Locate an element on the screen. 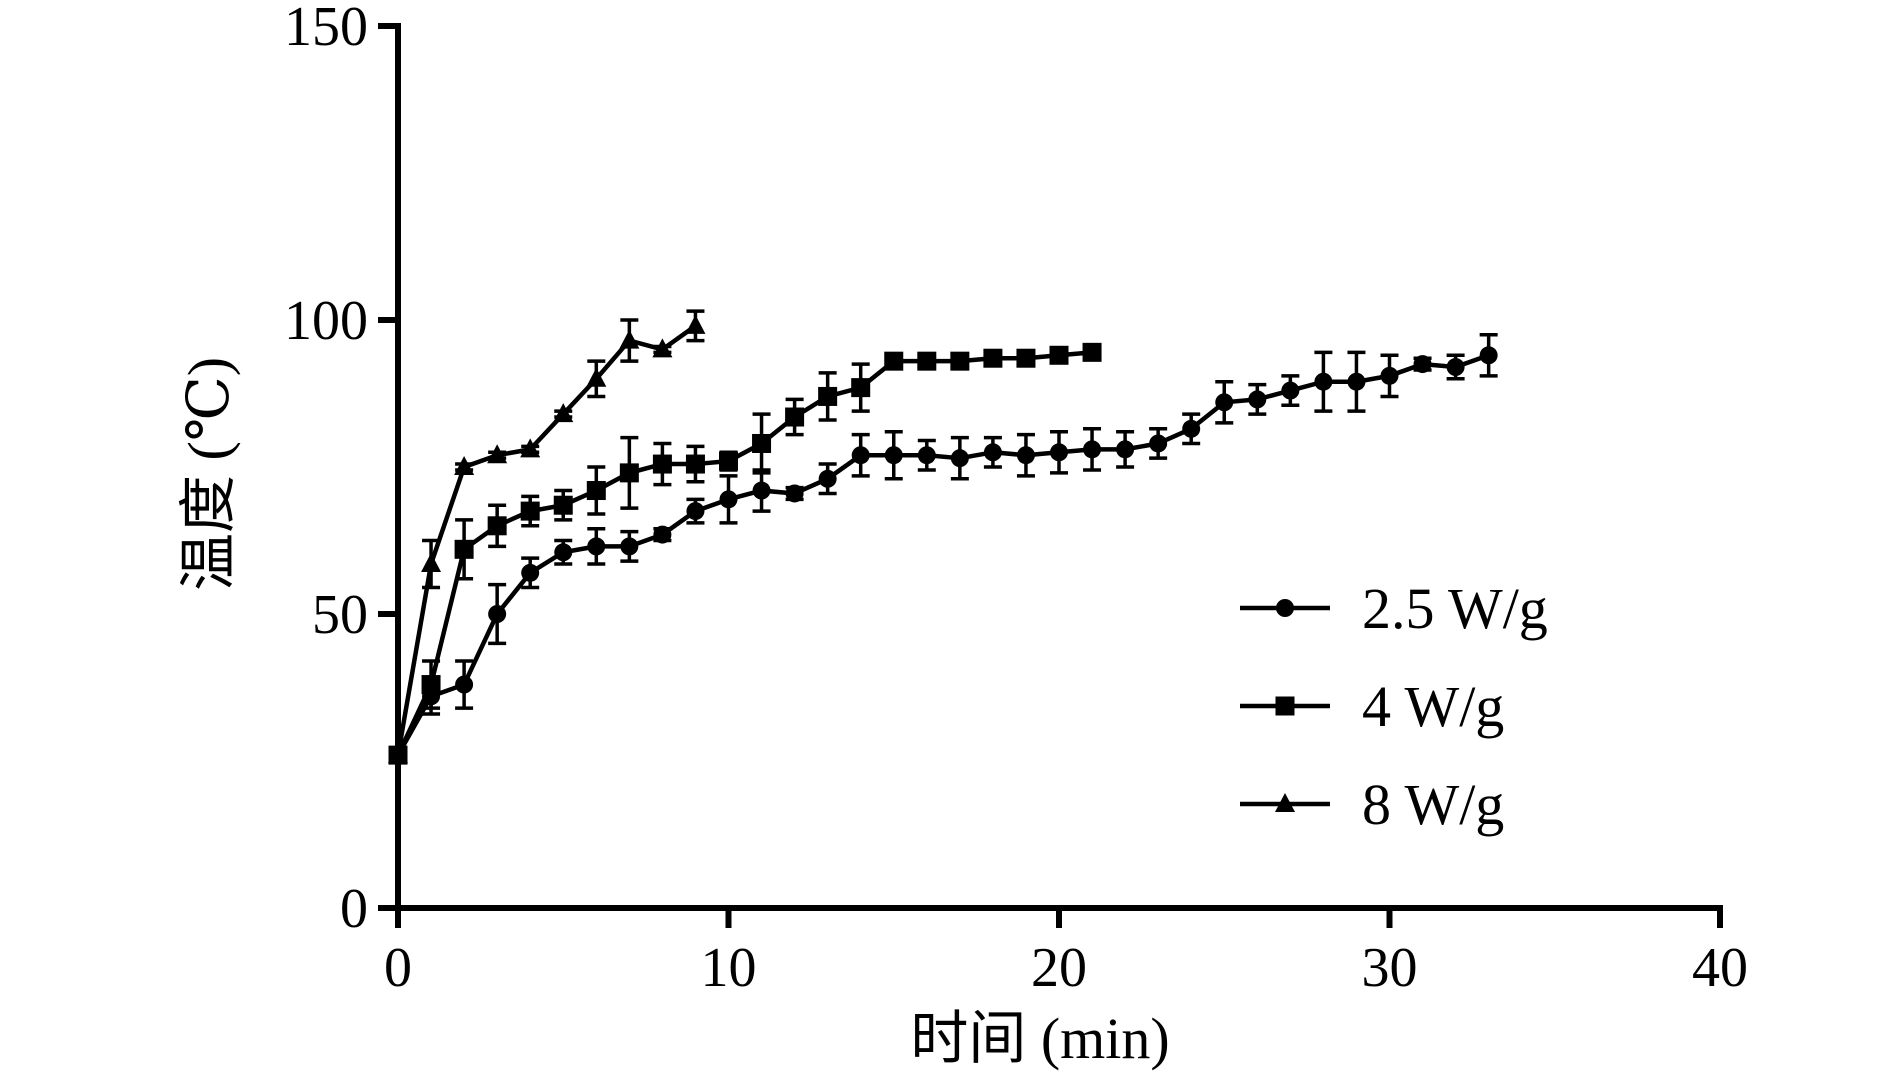  legend: 2.5 W/g 4 W/g 8 W/g is located at coordinates (1394, 706).